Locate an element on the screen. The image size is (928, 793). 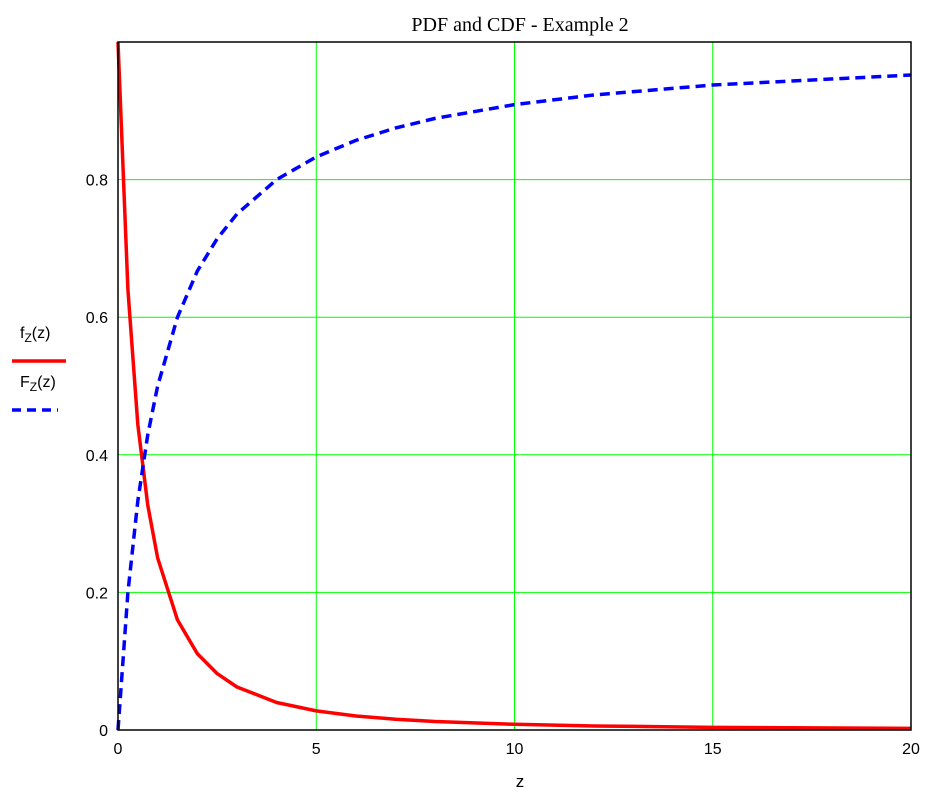
y-tick-label: 0.4 is located at coordinates (97, 456).